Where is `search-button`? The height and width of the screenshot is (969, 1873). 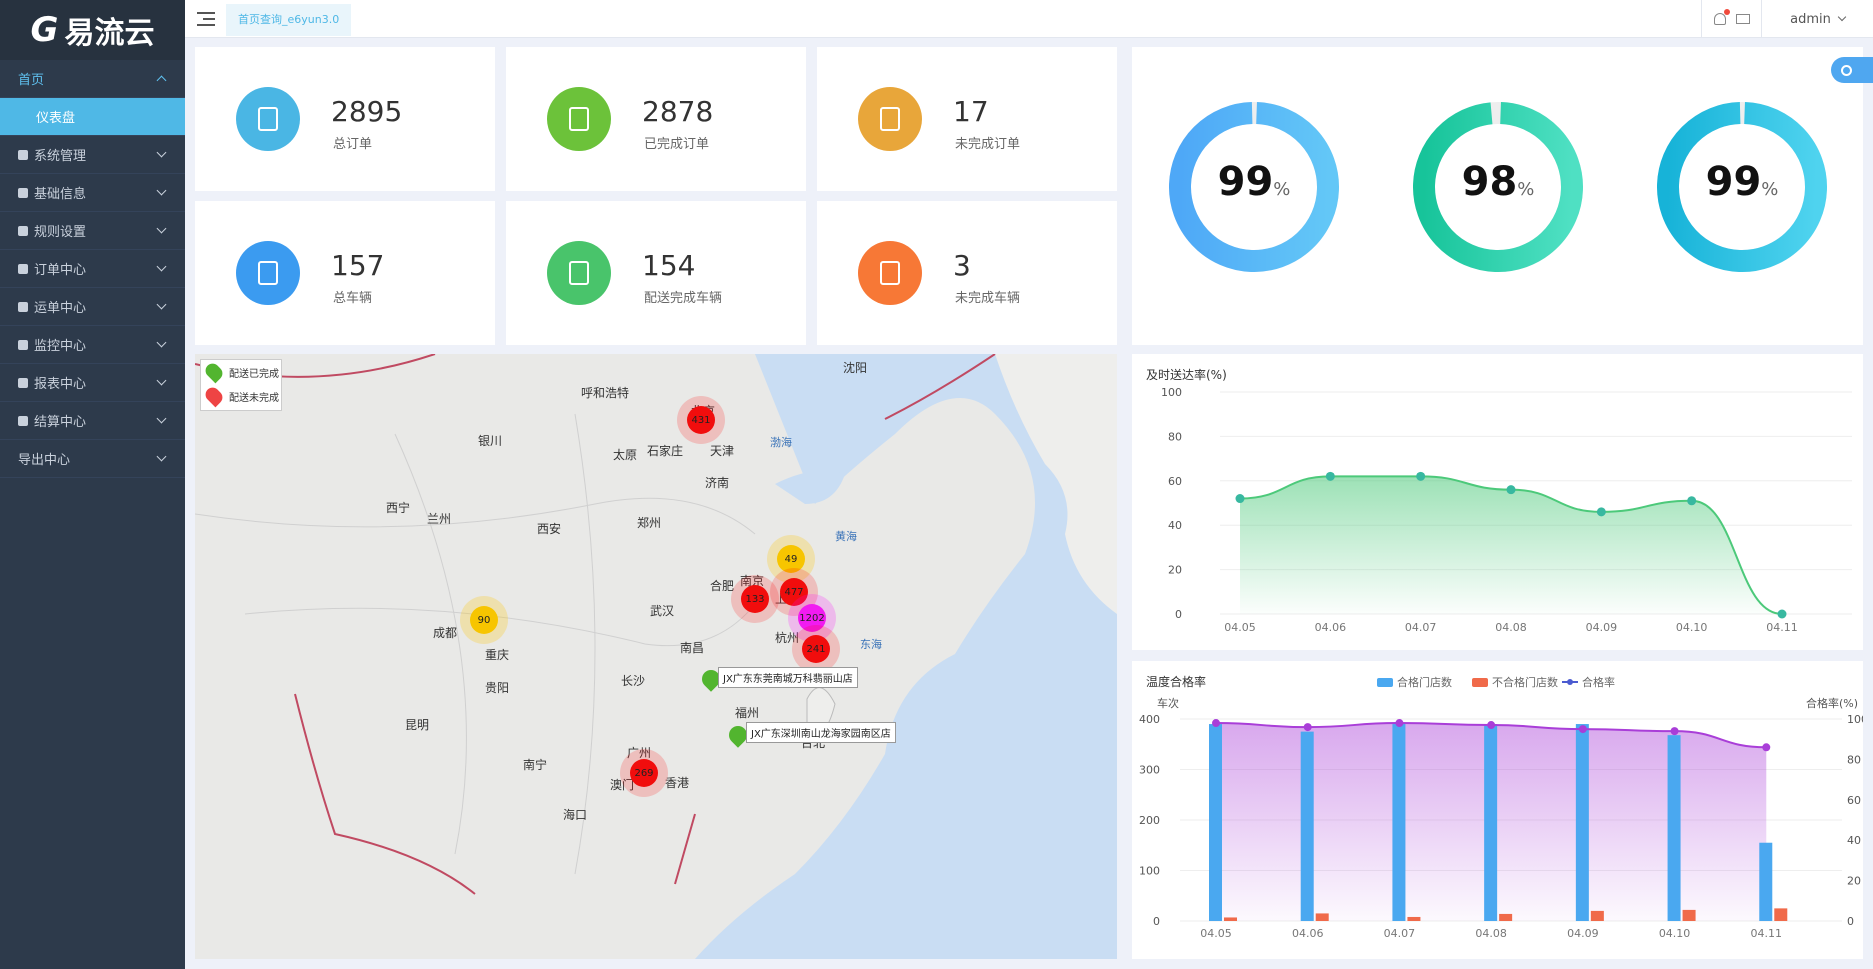 search-button is located at coordinates (1852, 70).